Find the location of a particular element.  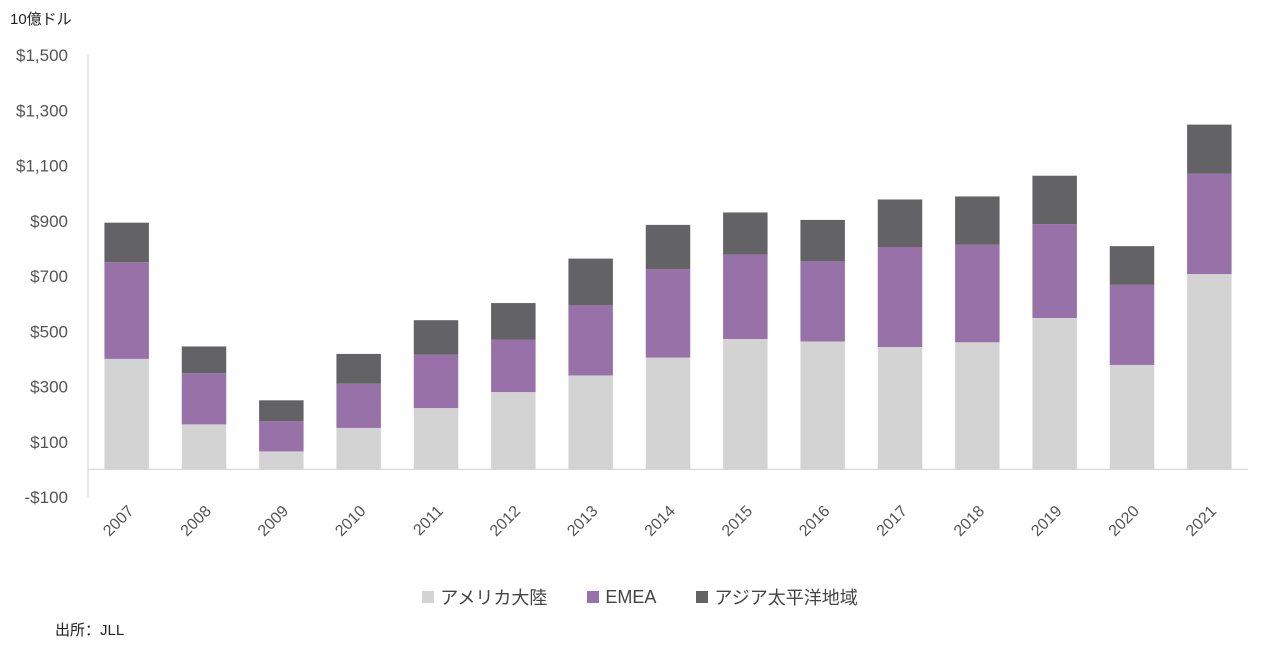

y-tick-label: $100 is located at coordinates (49, 442).